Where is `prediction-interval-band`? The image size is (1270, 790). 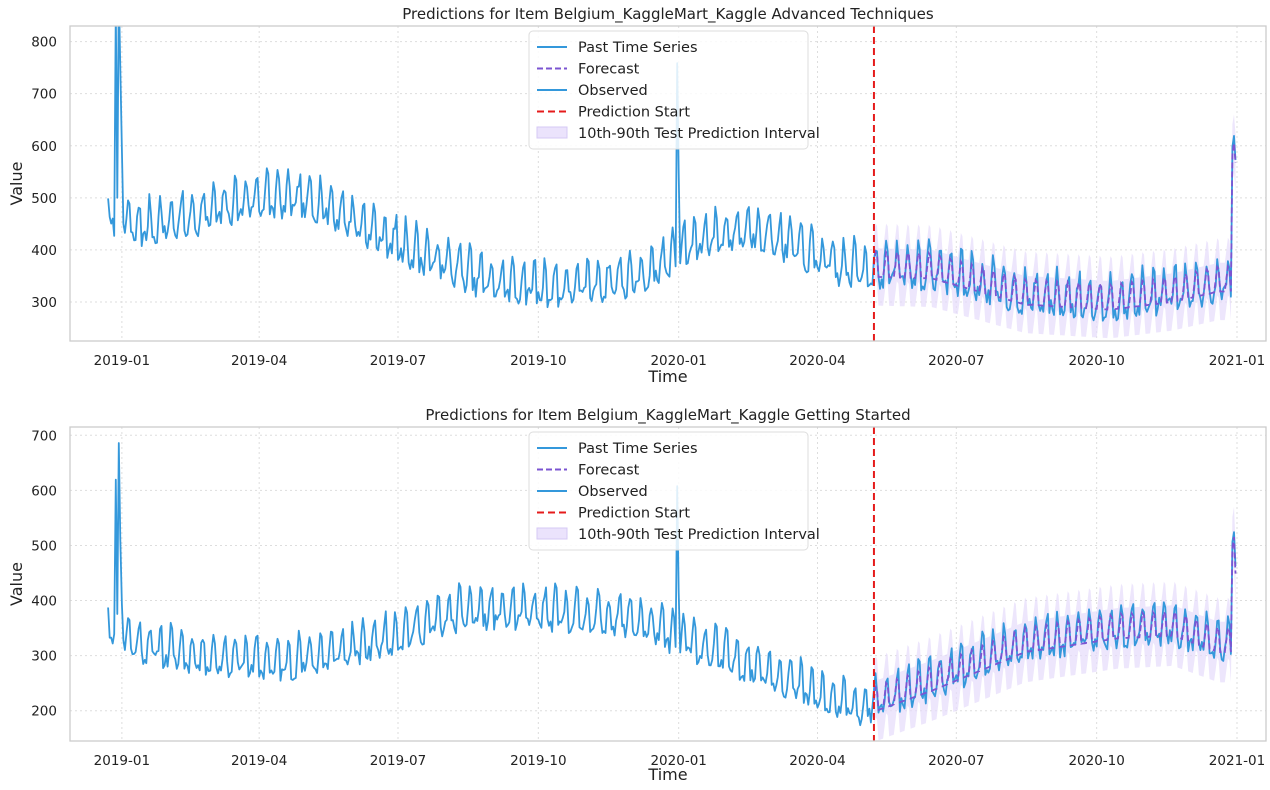 prediction-interval-band is located at coordinates (1054, 623).